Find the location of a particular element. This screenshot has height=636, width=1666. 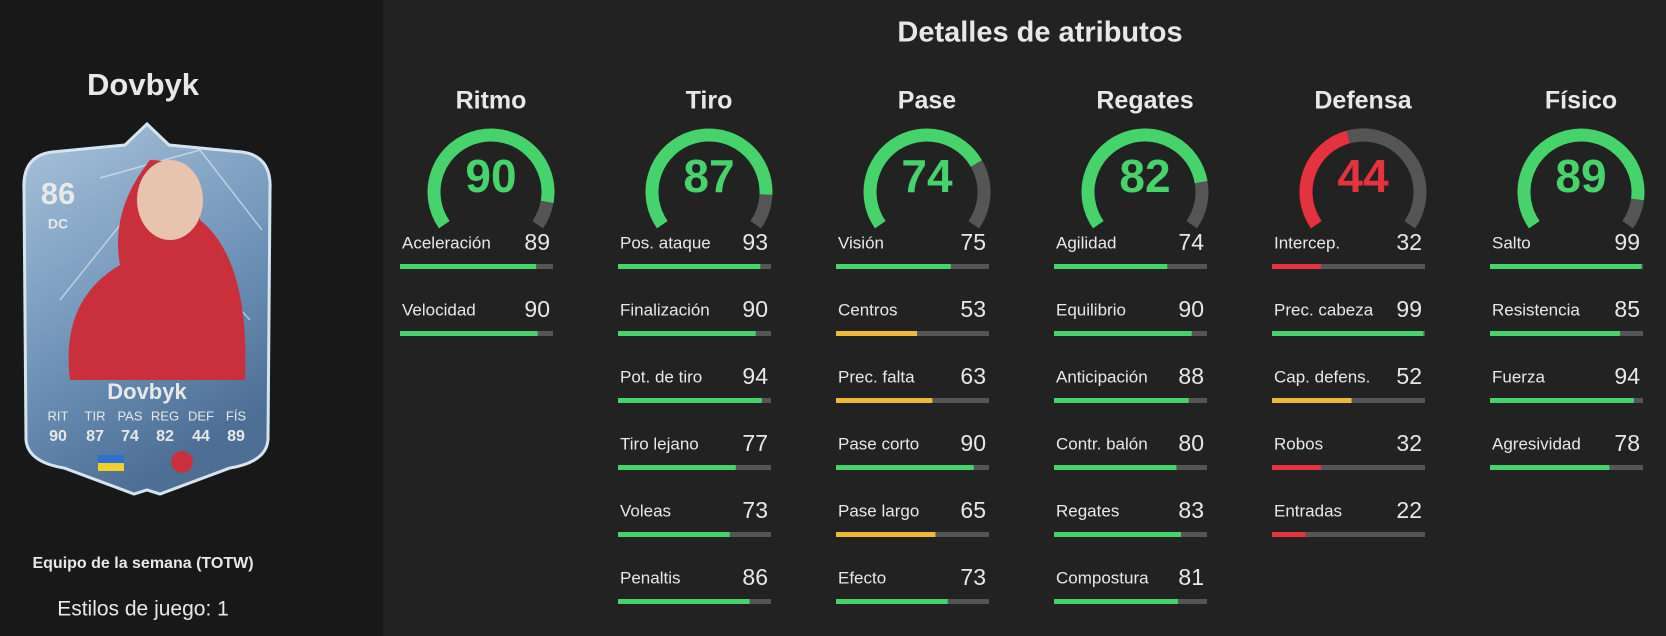

category-name: Tiro is located at coordinates (709, 101).